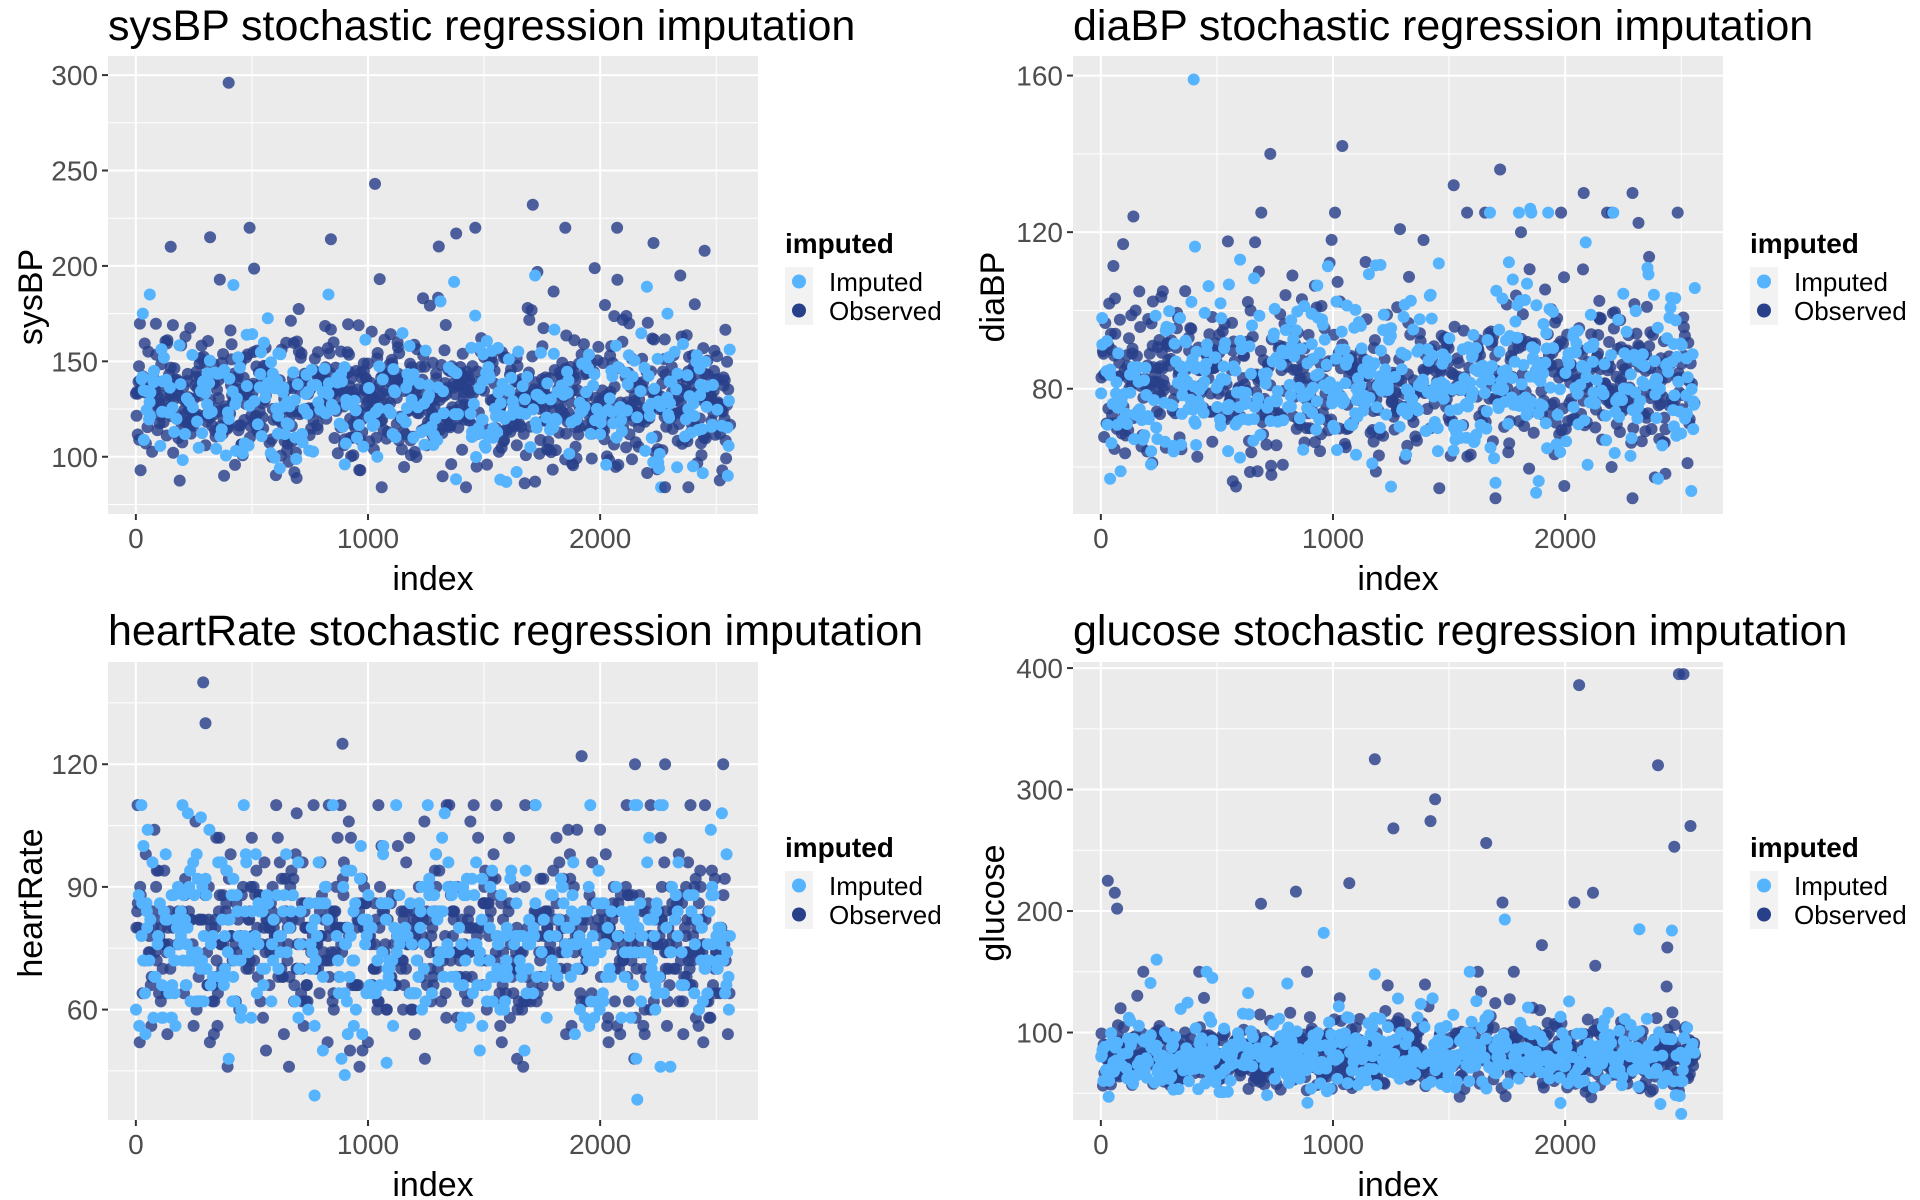 This screenshot has height=1200, width=1920. Describe the element at coordinates (600, 538) in the screenshot. I see `x-tick-label: 2000` at that location.